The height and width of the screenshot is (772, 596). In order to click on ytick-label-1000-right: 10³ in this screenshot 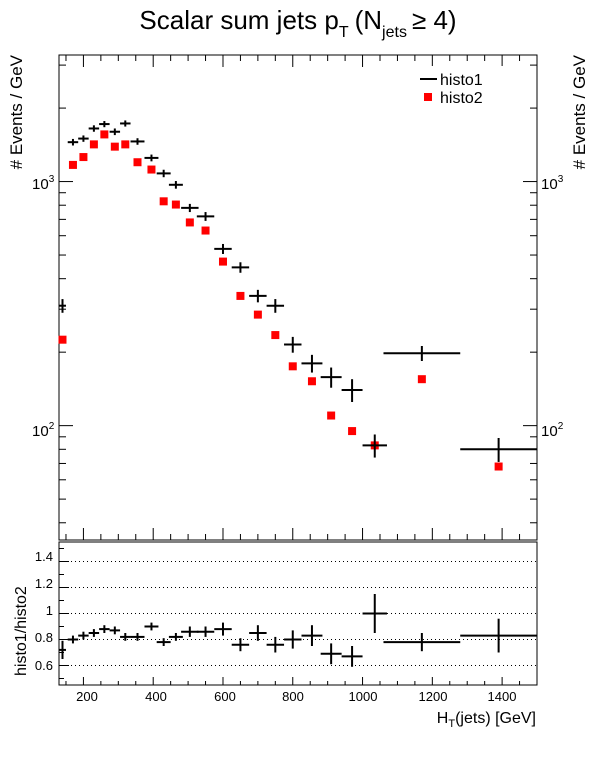, I will do `click(552, 183)`.